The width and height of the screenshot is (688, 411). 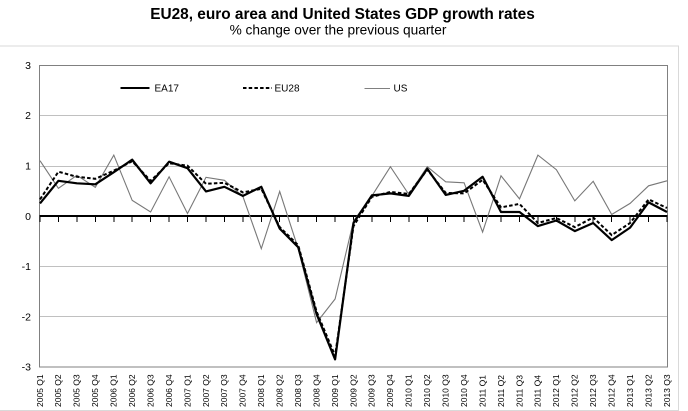 I want to click on svg-text: 2005 Q4, so click(x=95, y=390).